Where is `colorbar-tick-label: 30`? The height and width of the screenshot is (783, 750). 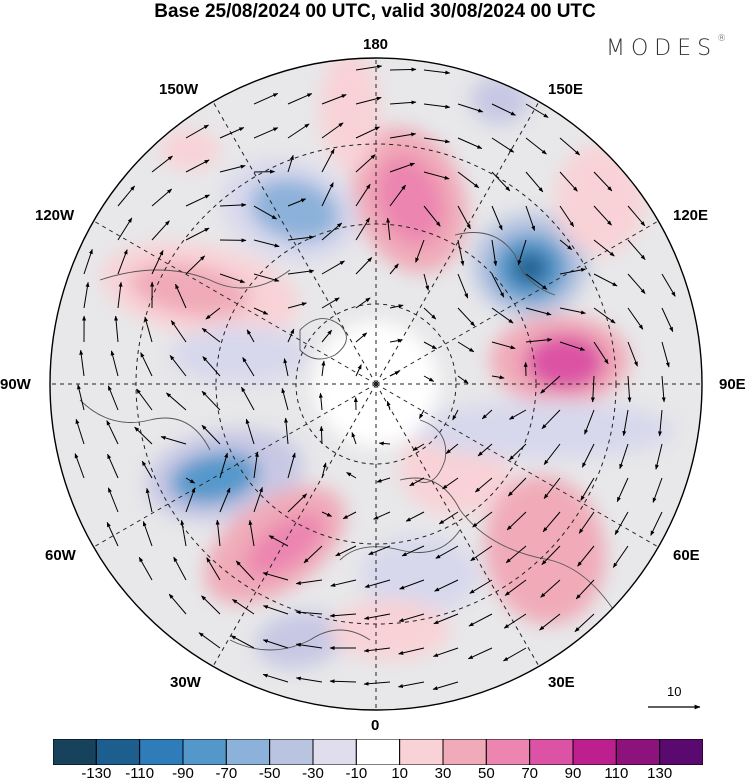
colorbar-tick-label: 30 is located at coordinates (443, 773).